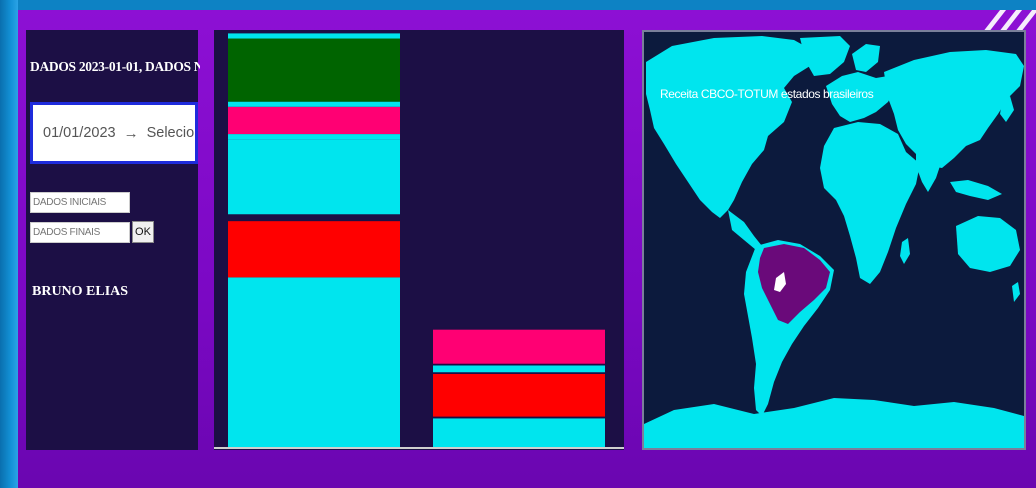  What do you see at coordinates (79, 133) in the screenshot?
I see `date-range-start: 01/01/2023` at bounding box center [79, 133].